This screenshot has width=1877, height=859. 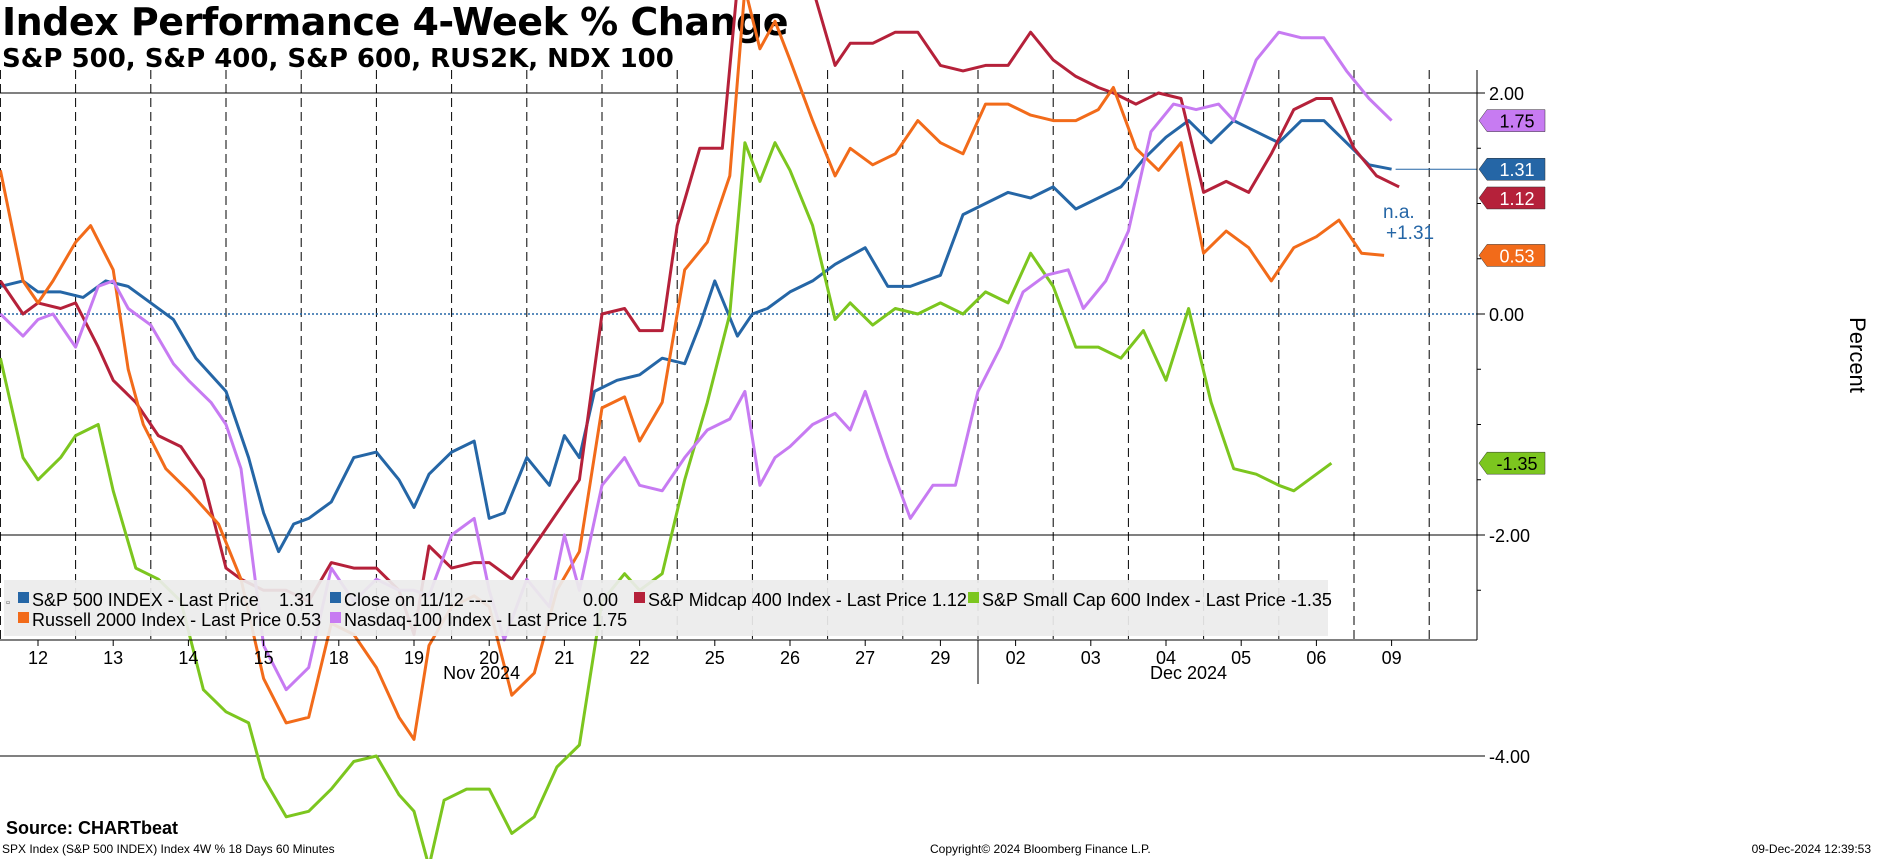 What do you see at coordinates (1166, 658) in the screenshot?
I see `x-tick-label: 04` at bounding box center [1166, 658].